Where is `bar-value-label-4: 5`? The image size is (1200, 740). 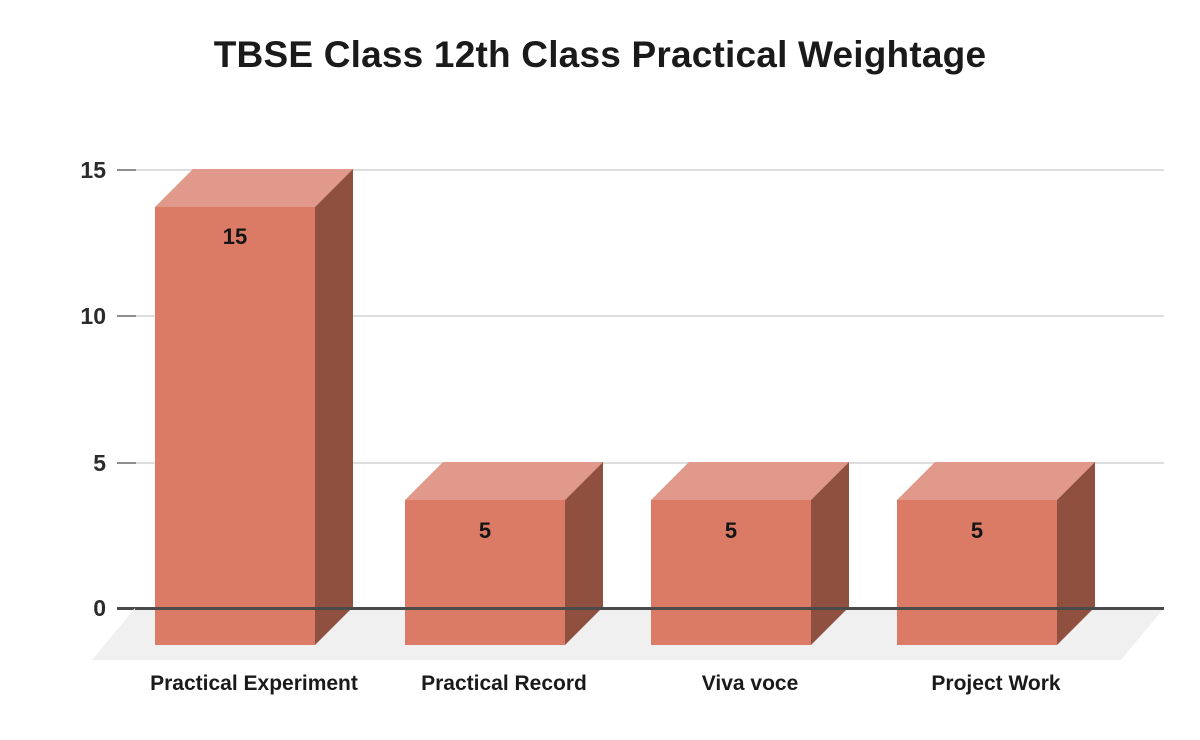
bar-value-label-4: 5 is located at coordinates (977, 530).